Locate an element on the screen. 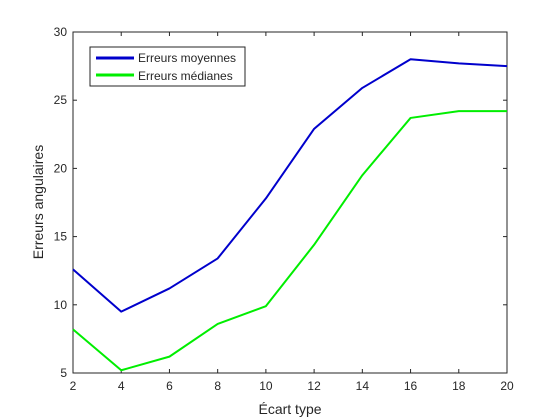  x-tick-label: 2 is located at coordinates (73, 386).